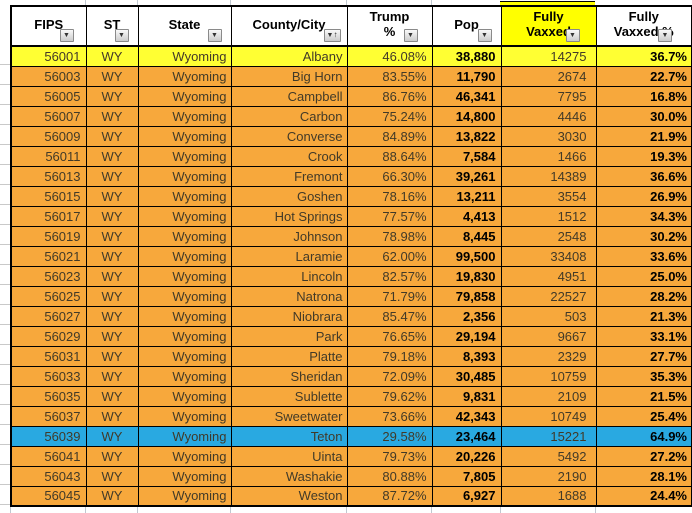 The width and height of the screenshot is (692, 513). Describe the element at coordinates (466, 296) in the screenshot. I see `cell-pop: 79,858` at that location.